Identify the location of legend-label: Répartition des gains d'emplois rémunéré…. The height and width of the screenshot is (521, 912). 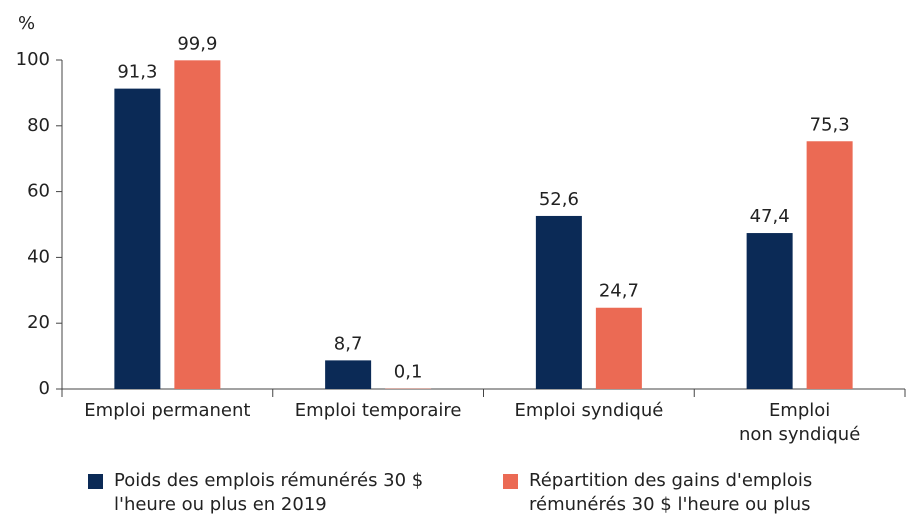
(671, 492).